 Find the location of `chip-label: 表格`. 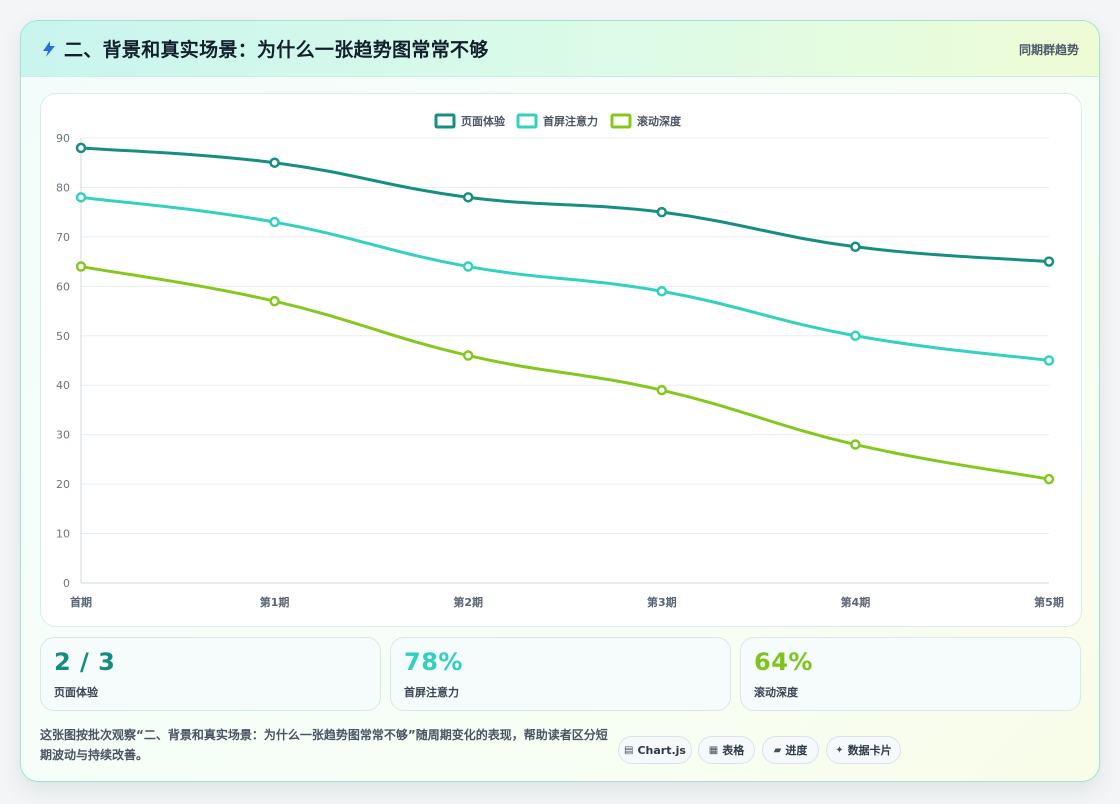

chip-label: 表格 is located at coordinates (733, 750).